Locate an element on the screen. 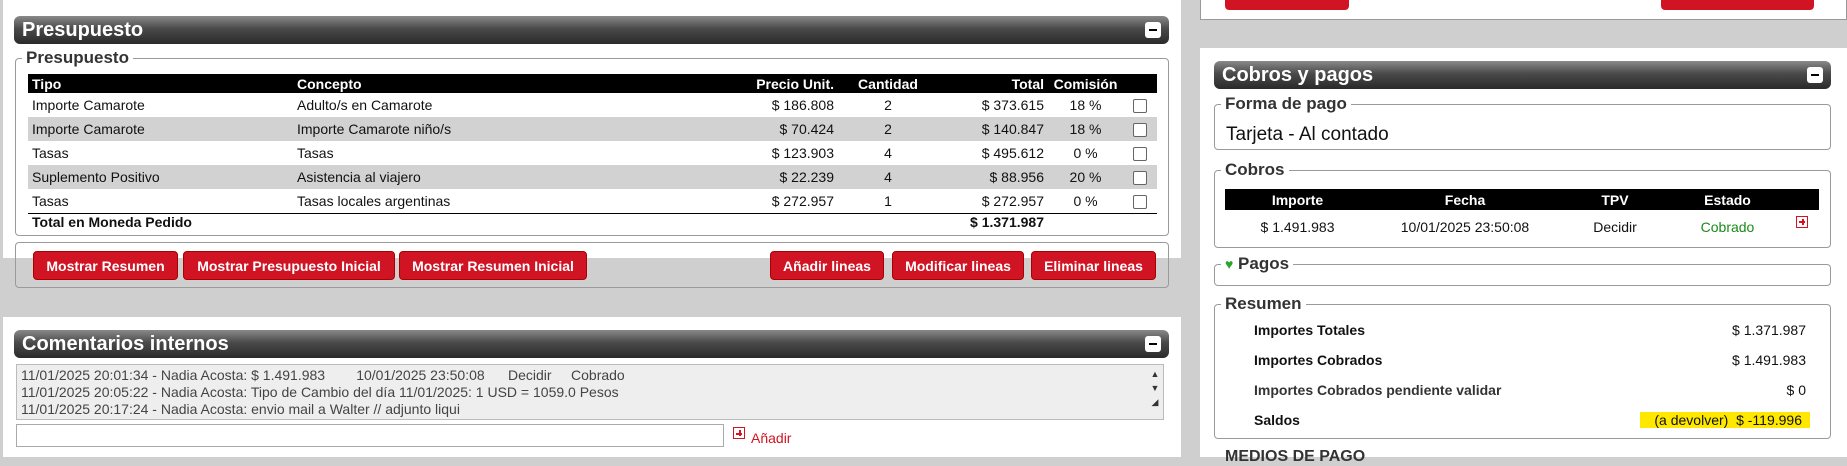 The width and height of the screenshot is (1847, 466). medios-pago-heading: MEDIOS DE PAGO is located at coordinates (1295, 456).